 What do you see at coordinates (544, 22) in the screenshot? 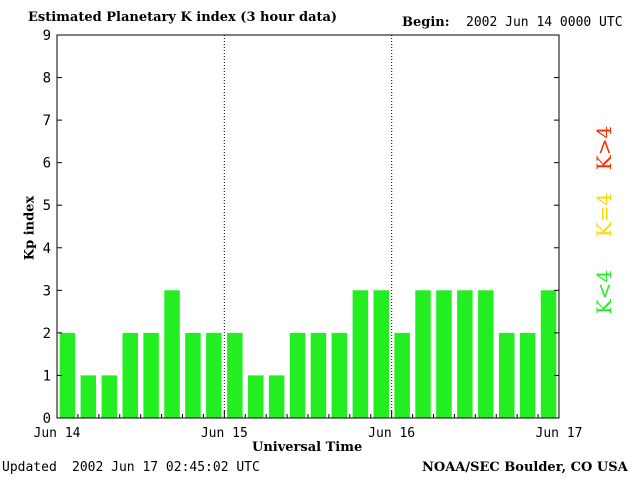
I see `begin-value: 2002 Jun 14 0000 UTC` at bounding box center [544, 22].